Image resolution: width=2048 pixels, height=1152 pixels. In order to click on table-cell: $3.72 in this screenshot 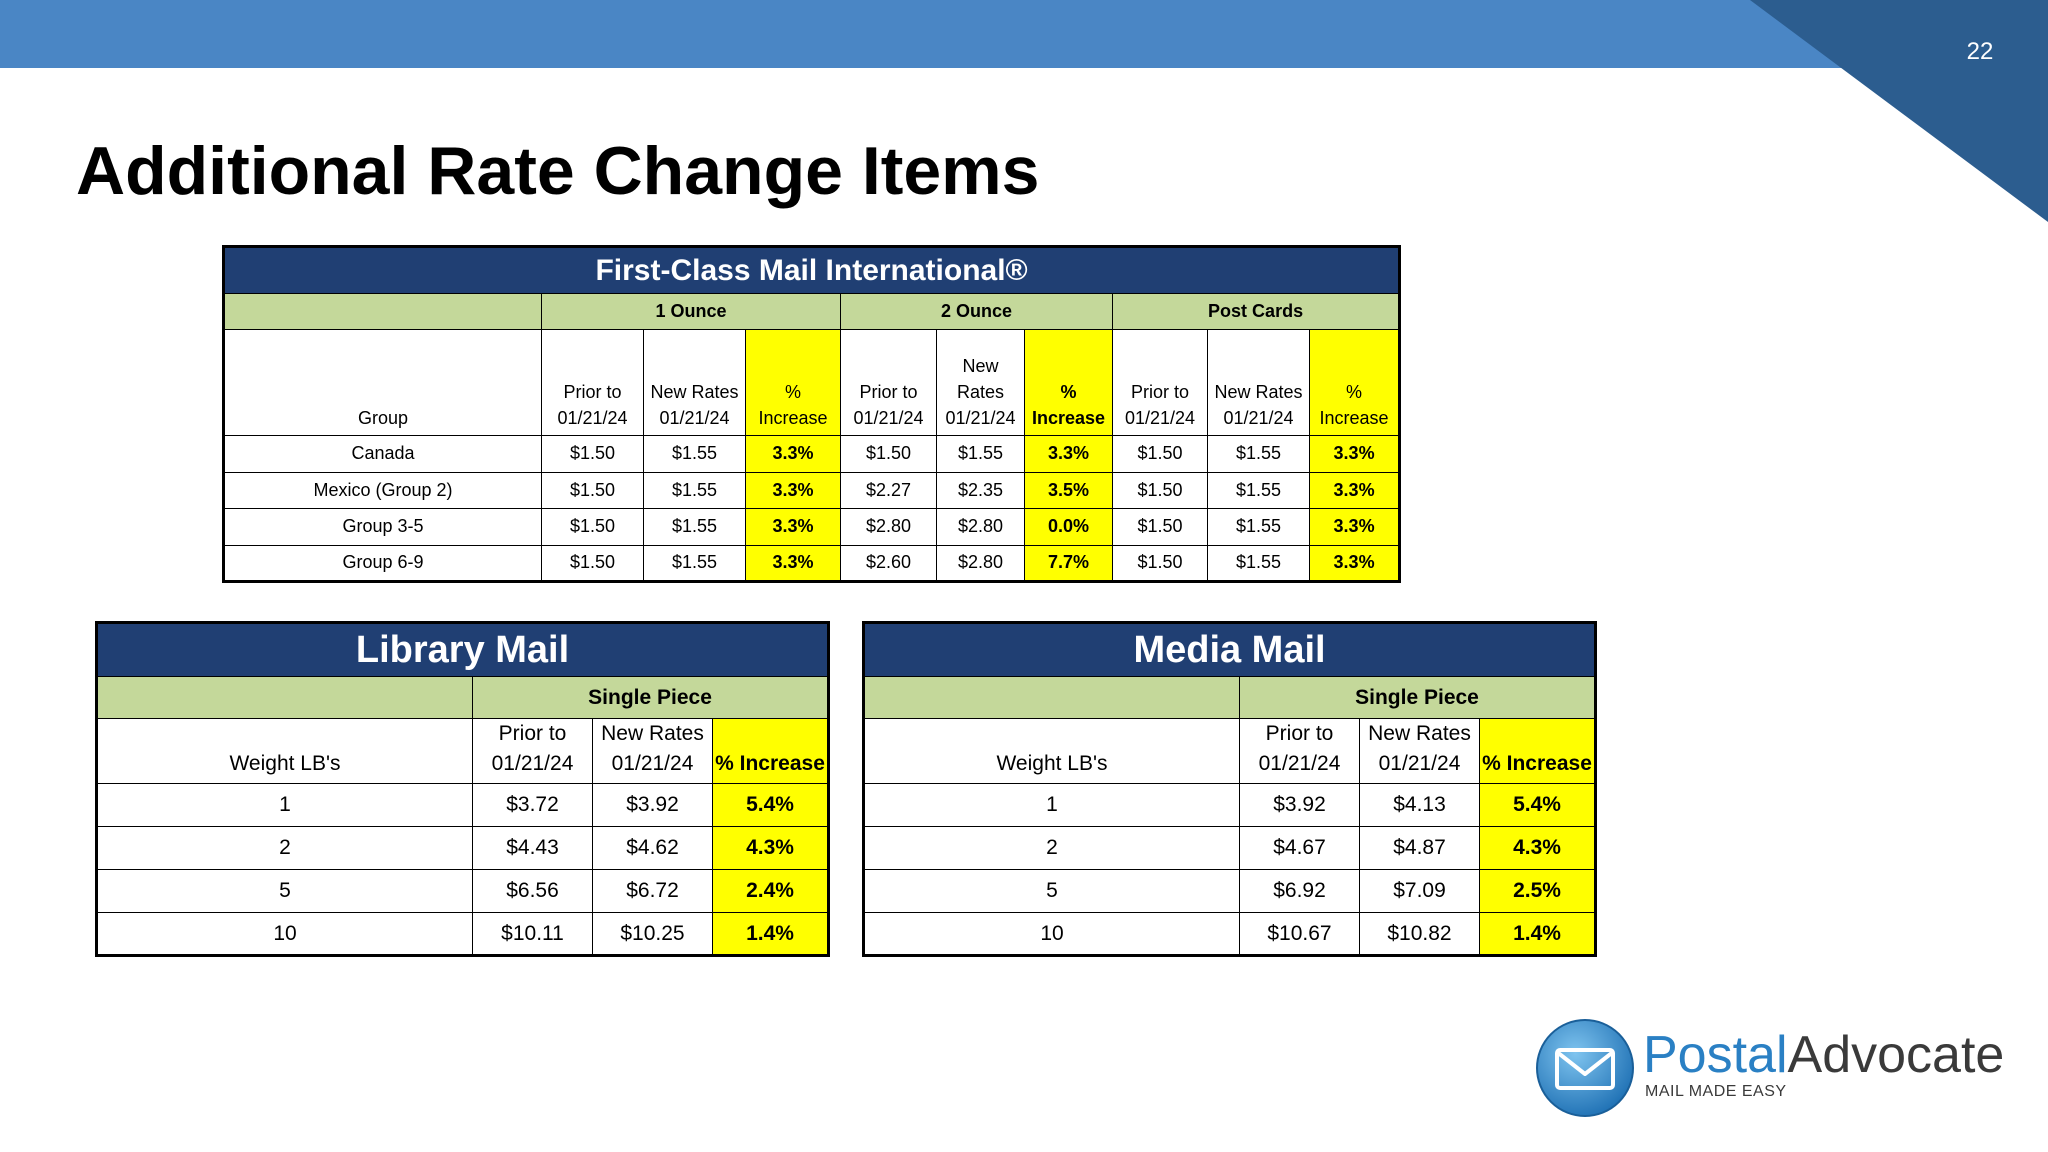, I will do `click(532, 805)`.